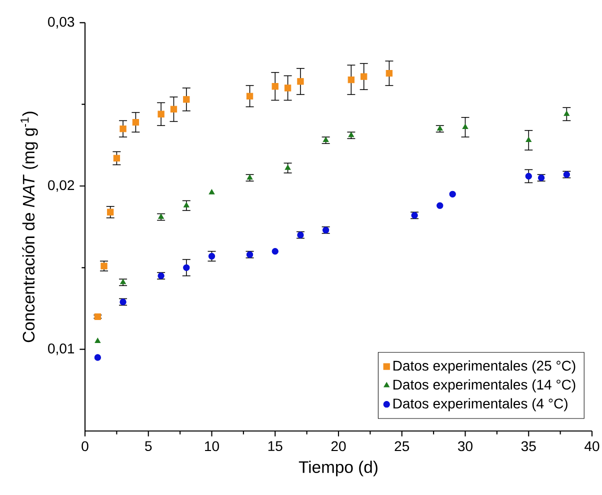 Image resolution: width=602 pixels, height=495 pixels. What do you see at coordinates (275, 446) in the screenshot?
I see `x-tick-label: 15` at bounding box center [275, 446].